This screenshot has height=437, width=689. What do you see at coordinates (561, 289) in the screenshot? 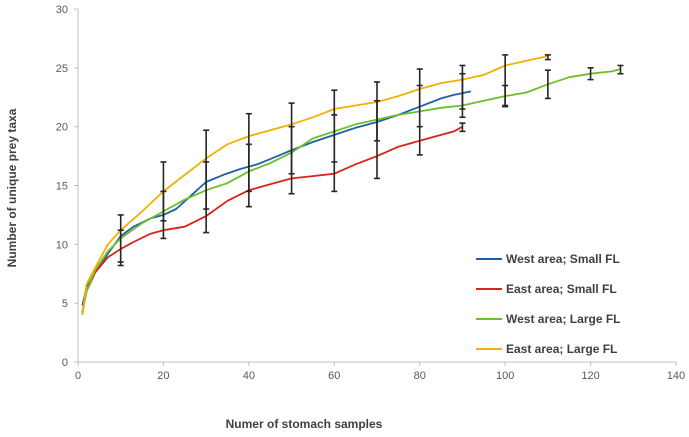
I see `legend-label-2: East area; Small FL` at bounding box center [561, 289].